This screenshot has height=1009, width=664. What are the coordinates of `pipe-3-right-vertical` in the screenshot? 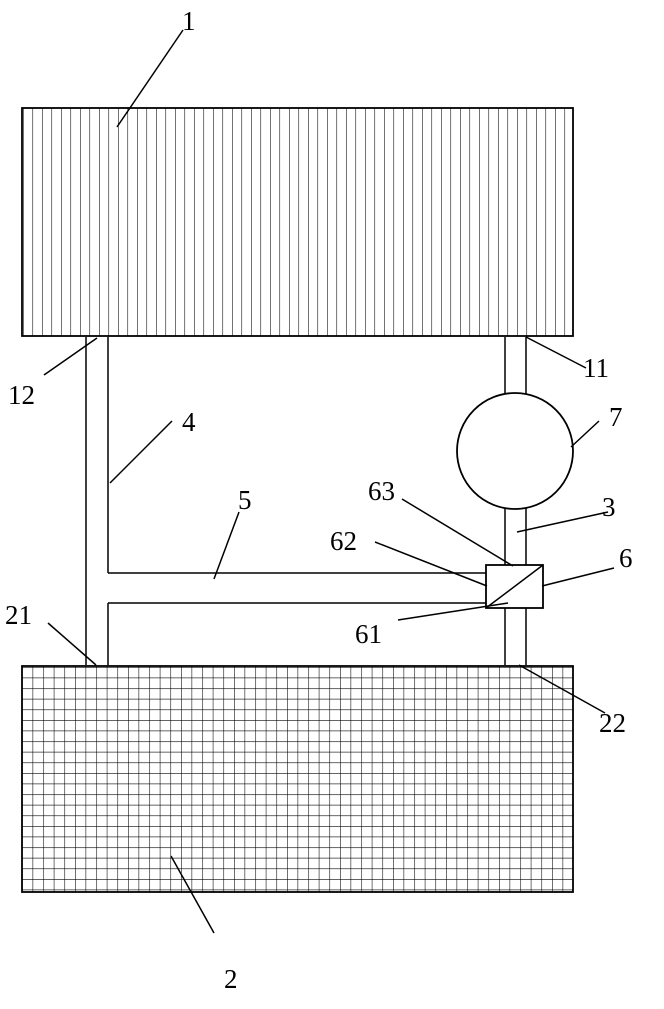 It's located at (515, 501).